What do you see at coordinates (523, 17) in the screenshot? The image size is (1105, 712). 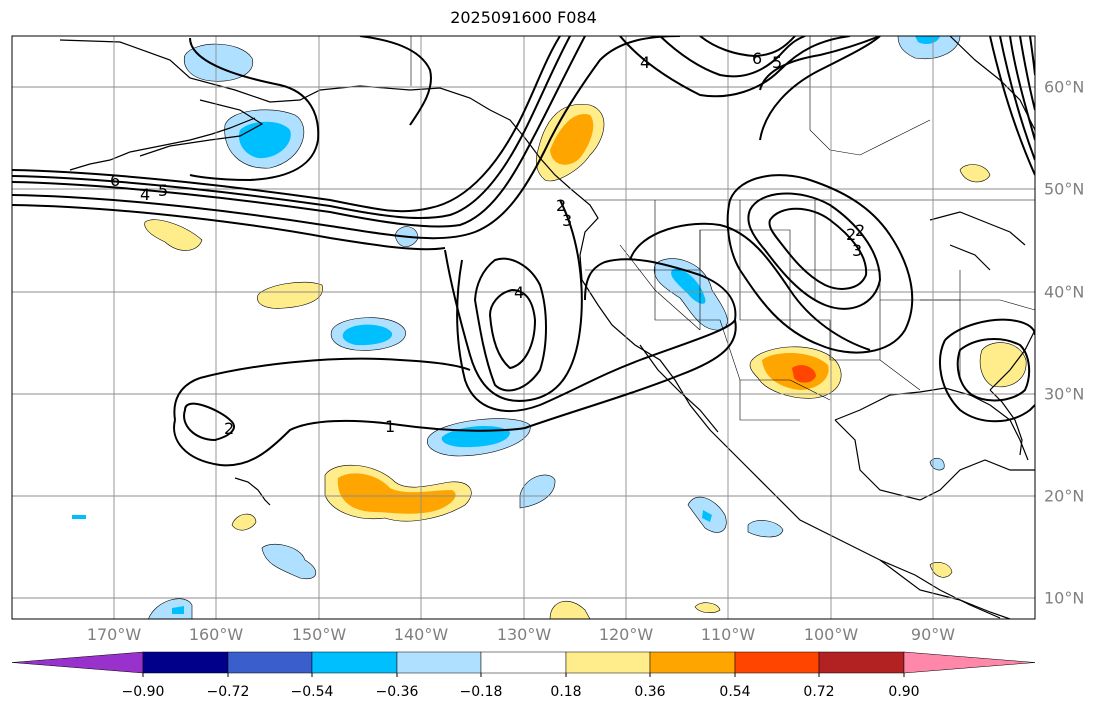 I see `map-title: 2025091600 F084` at bounding box center [523, 17].